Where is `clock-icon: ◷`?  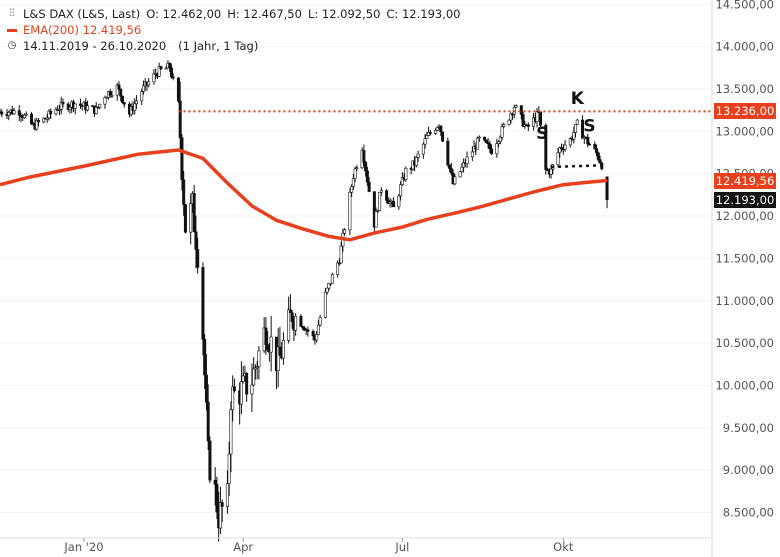
clock-icon: ◷ is located at coordinates (12, 45).